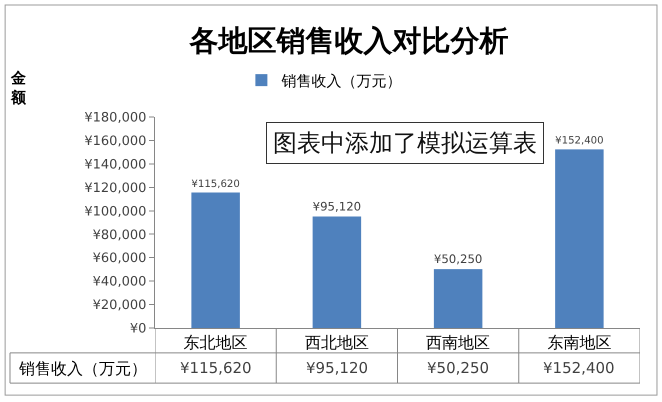 The width and height of the screenshot is (662, 402). What do you see at coordinates (115, 141) in the screenshot?
I see `y-tick-label: ¥160,000` at bounding box center [115, 141].